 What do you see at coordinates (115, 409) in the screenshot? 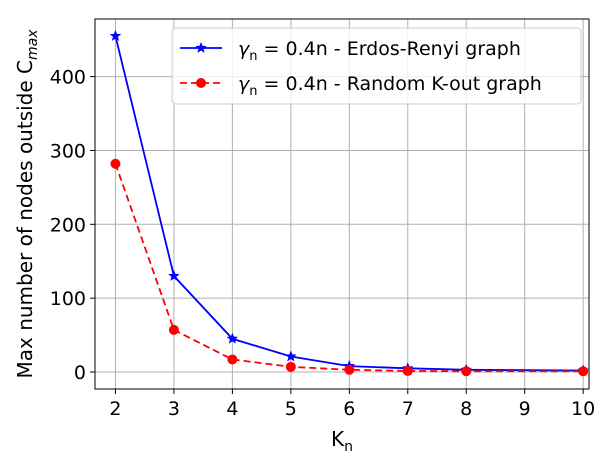
I see `x-tick-label: 2` at bounding box center [115, 409].